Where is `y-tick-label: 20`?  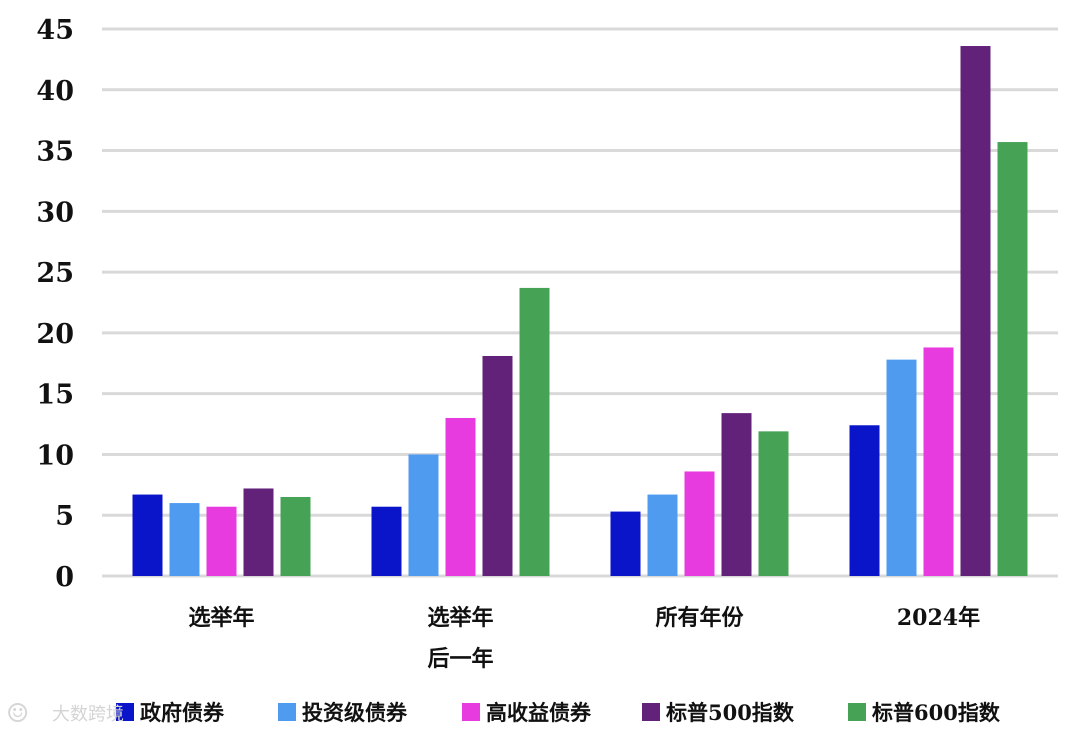 y-tick-label: 20 is located at coordinates (55, 334).